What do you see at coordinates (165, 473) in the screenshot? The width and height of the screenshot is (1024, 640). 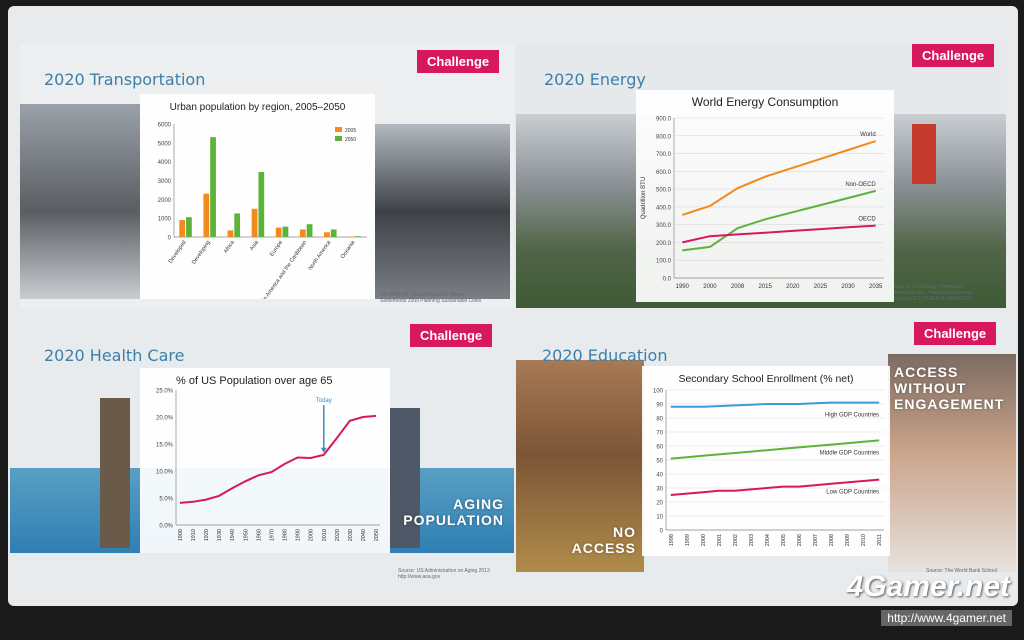 I see `y-tick-label: 10.0%` at bounding box center [165, 473].